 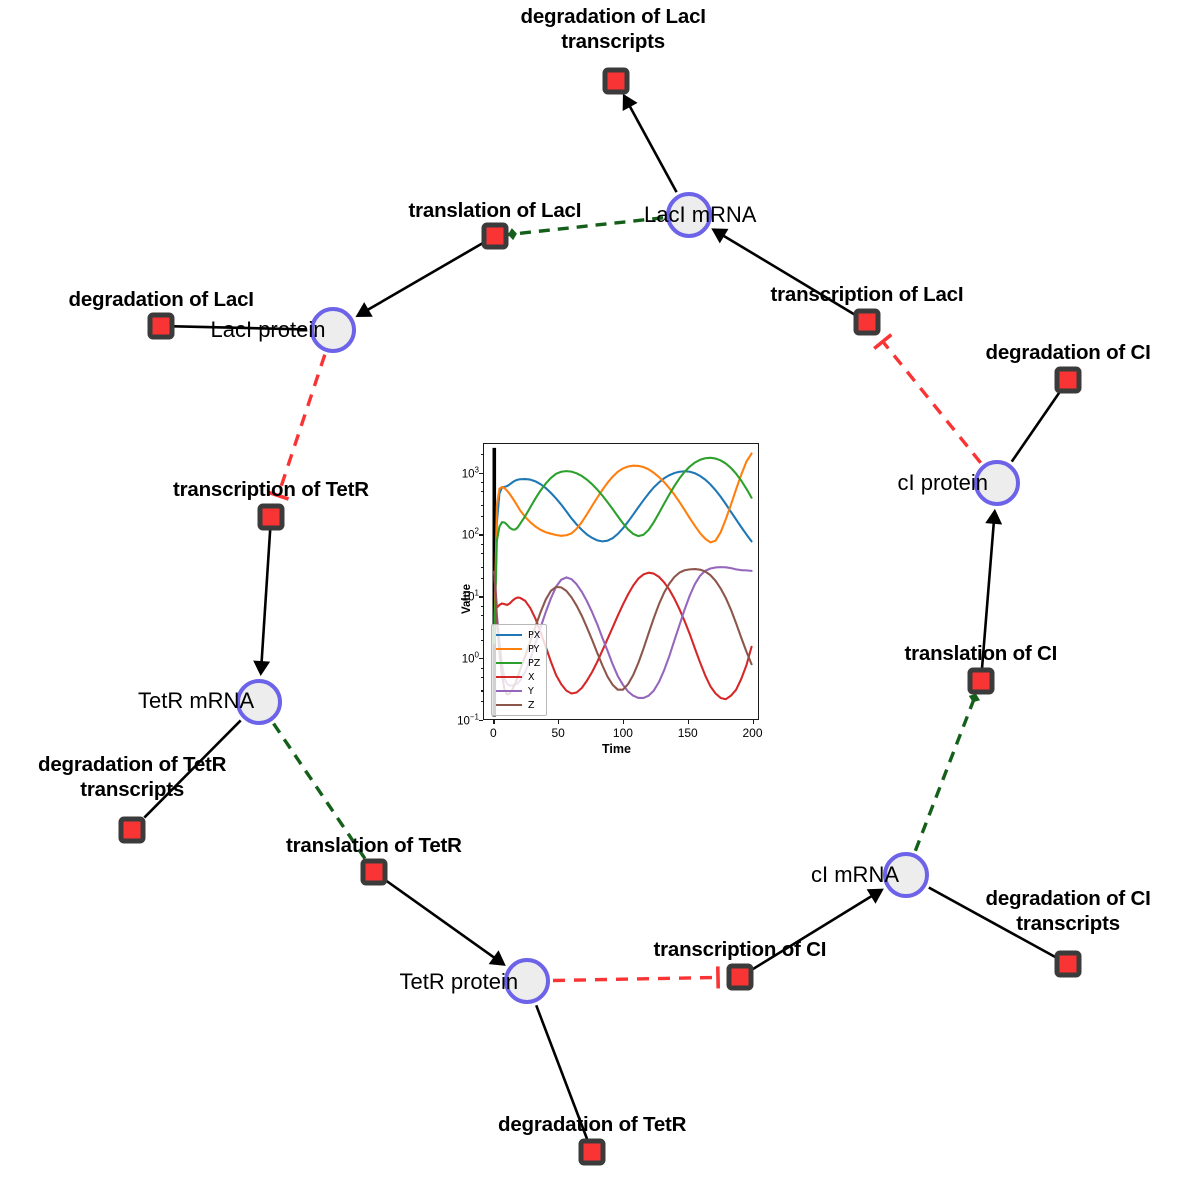 What do you see at coordinates (495, 236) in the screenshot?
I see `reaction-node-trl_laci` at bounding box center [495, 236].